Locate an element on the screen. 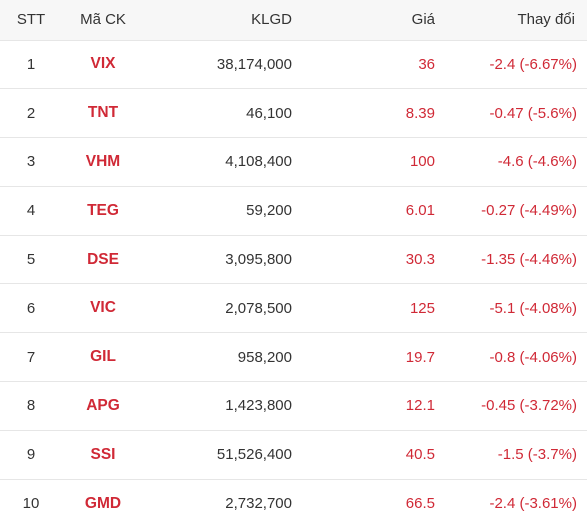 The image size is (587, 528). row-price: 19.7 is located at coordinates (420, 357).